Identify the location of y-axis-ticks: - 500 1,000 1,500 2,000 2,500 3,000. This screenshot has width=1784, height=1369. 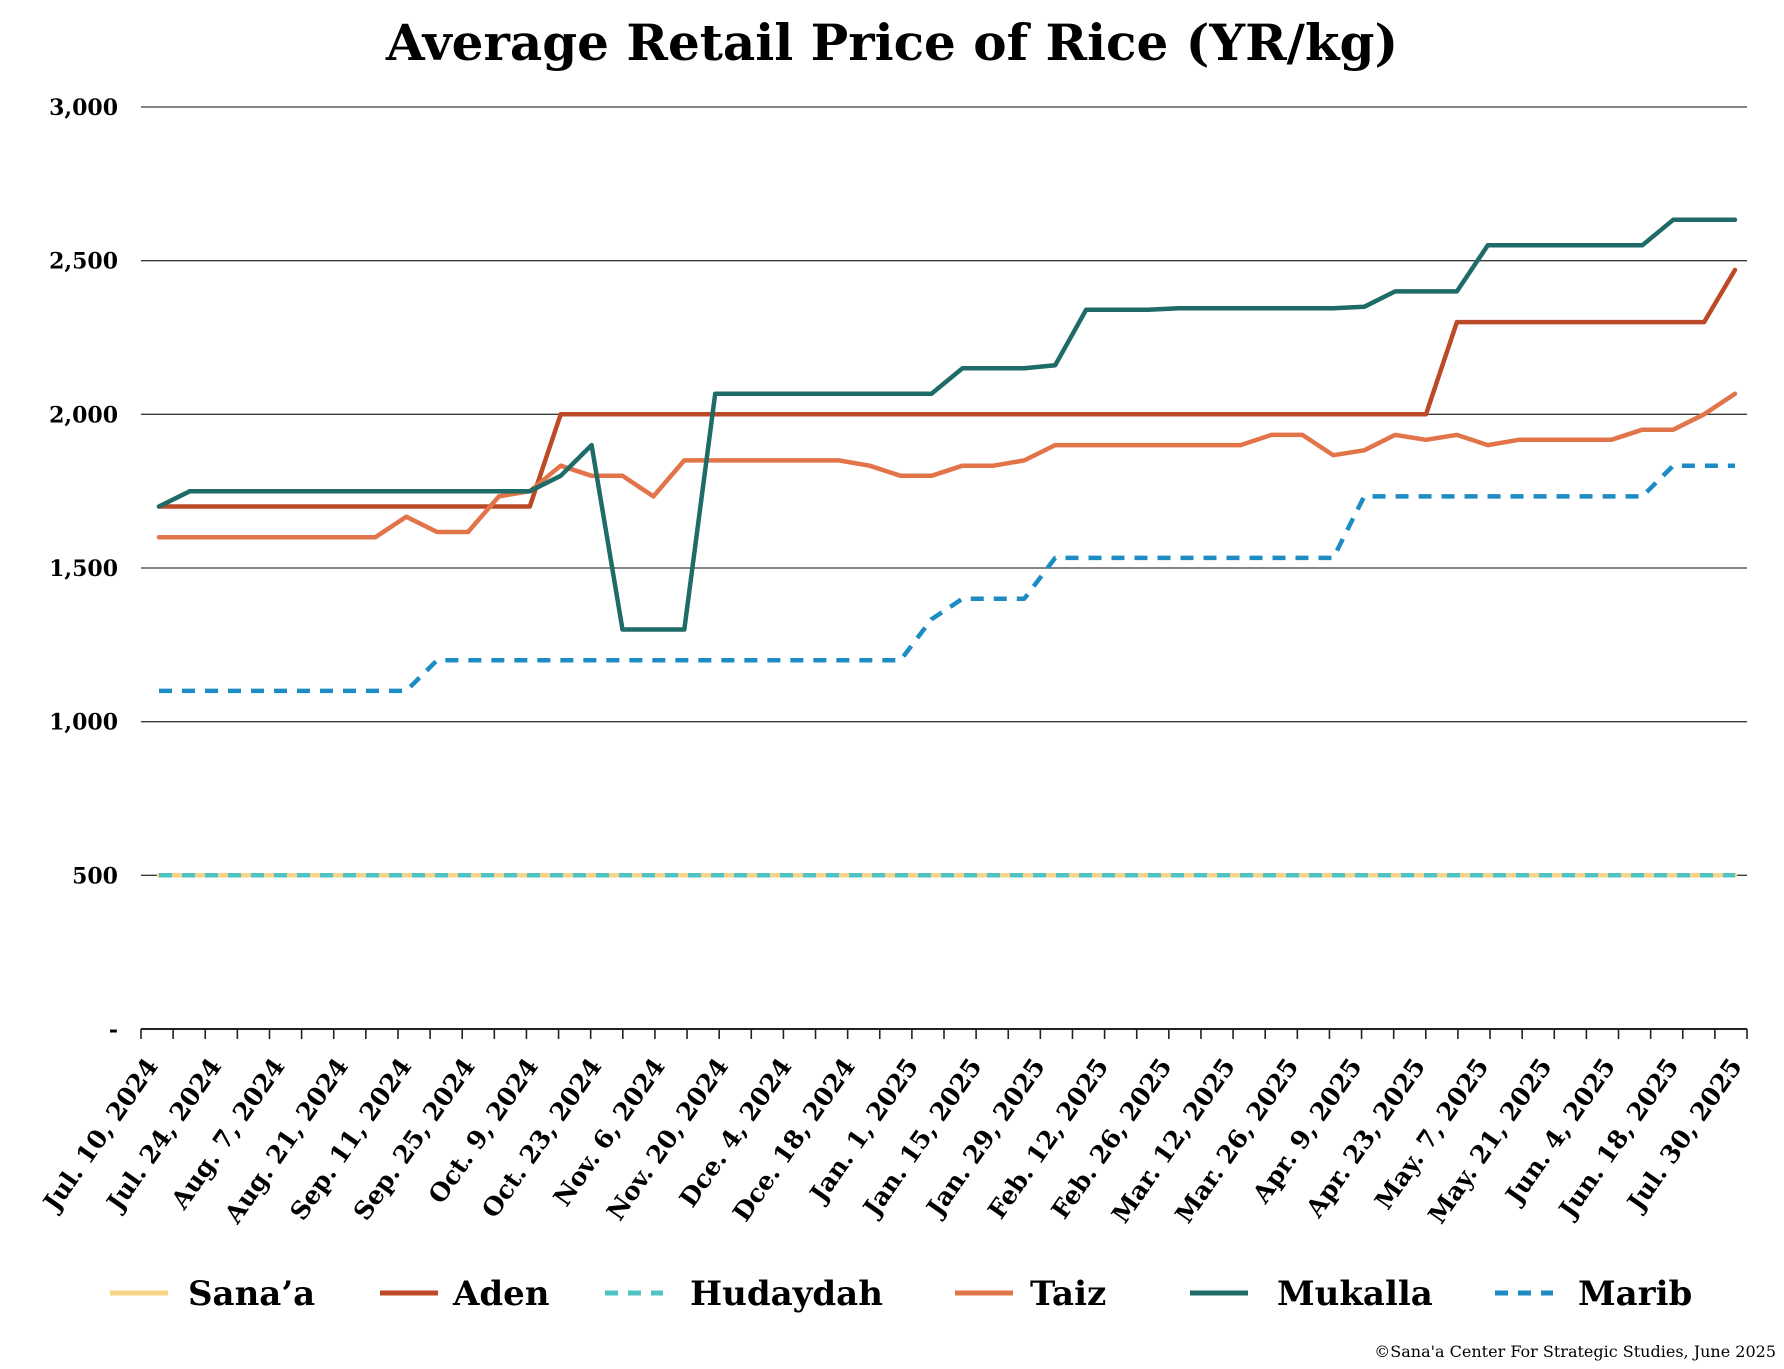
(83, 569).